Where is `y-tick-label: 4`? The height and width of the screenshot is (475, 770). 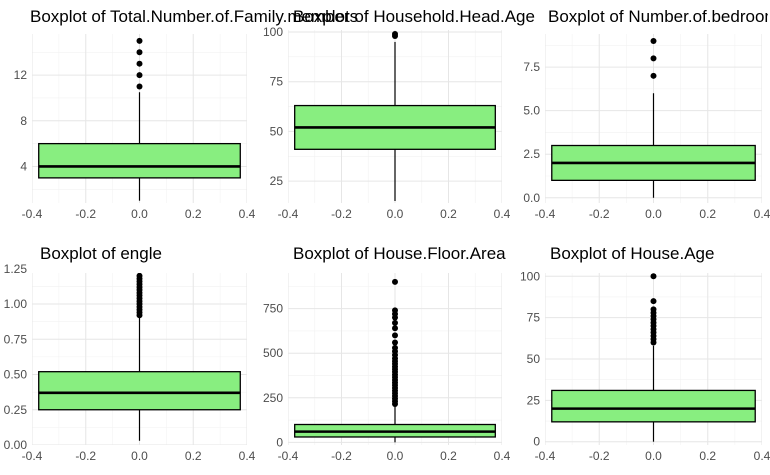 y-tick-label: 4 is located at coordinates (23, 166).